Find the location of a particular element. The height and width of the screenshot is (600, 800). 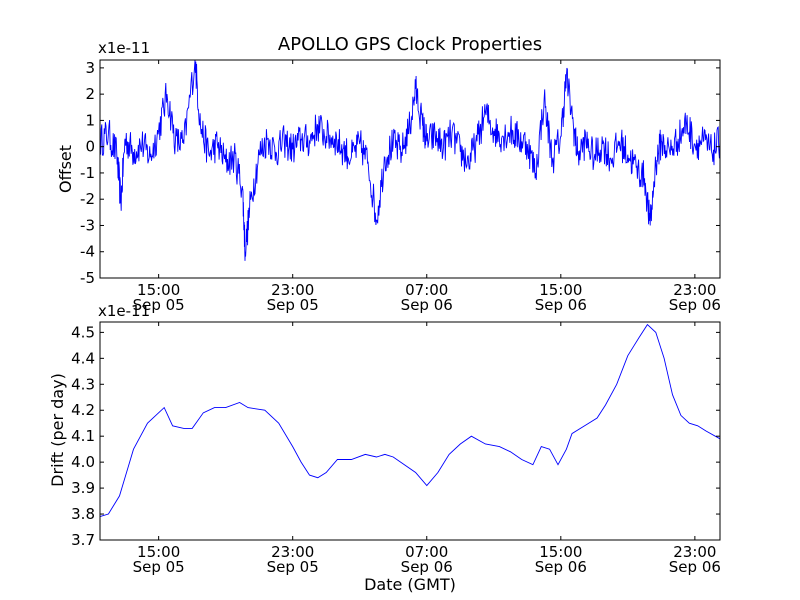

offset-axis-label: Offset is located at coordinates (65, 169).